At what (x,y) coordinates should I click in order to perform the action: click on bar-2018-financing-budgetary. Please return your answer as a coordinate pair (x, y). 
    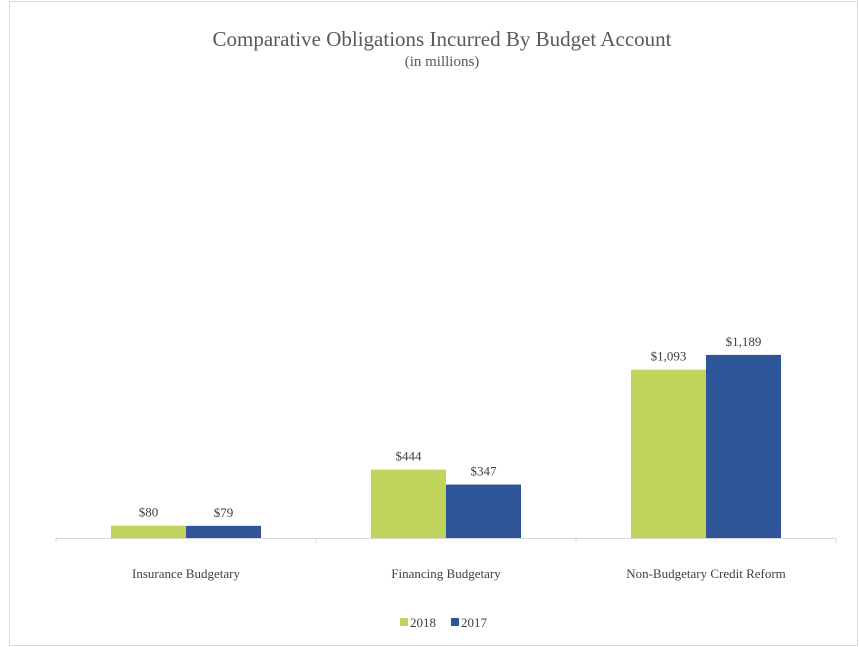
    Looking at the image, I should click on (408, 503).